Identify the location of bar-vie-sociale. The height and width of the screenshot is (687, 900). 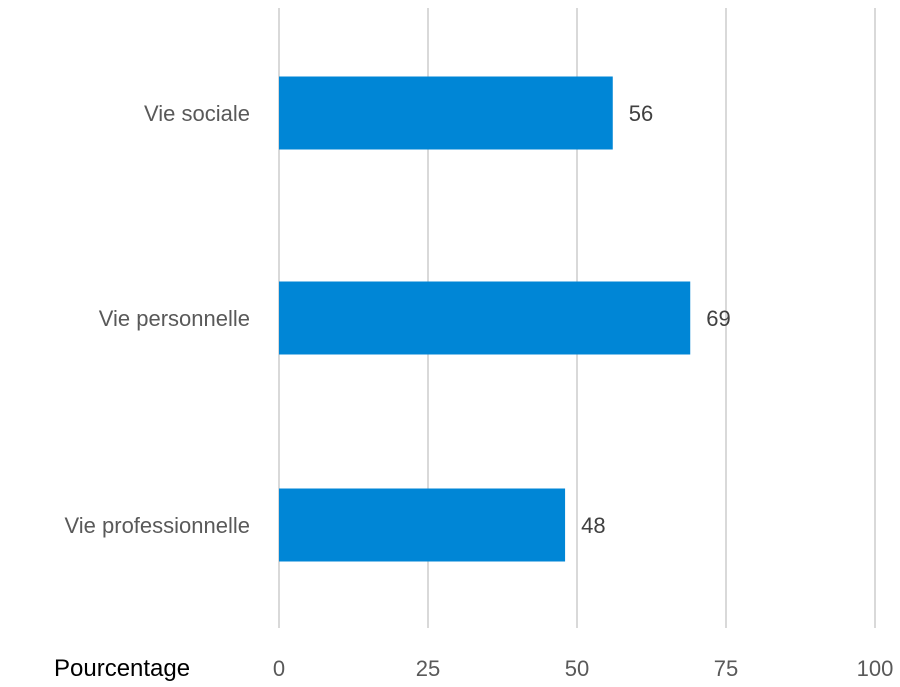
(446, 113).